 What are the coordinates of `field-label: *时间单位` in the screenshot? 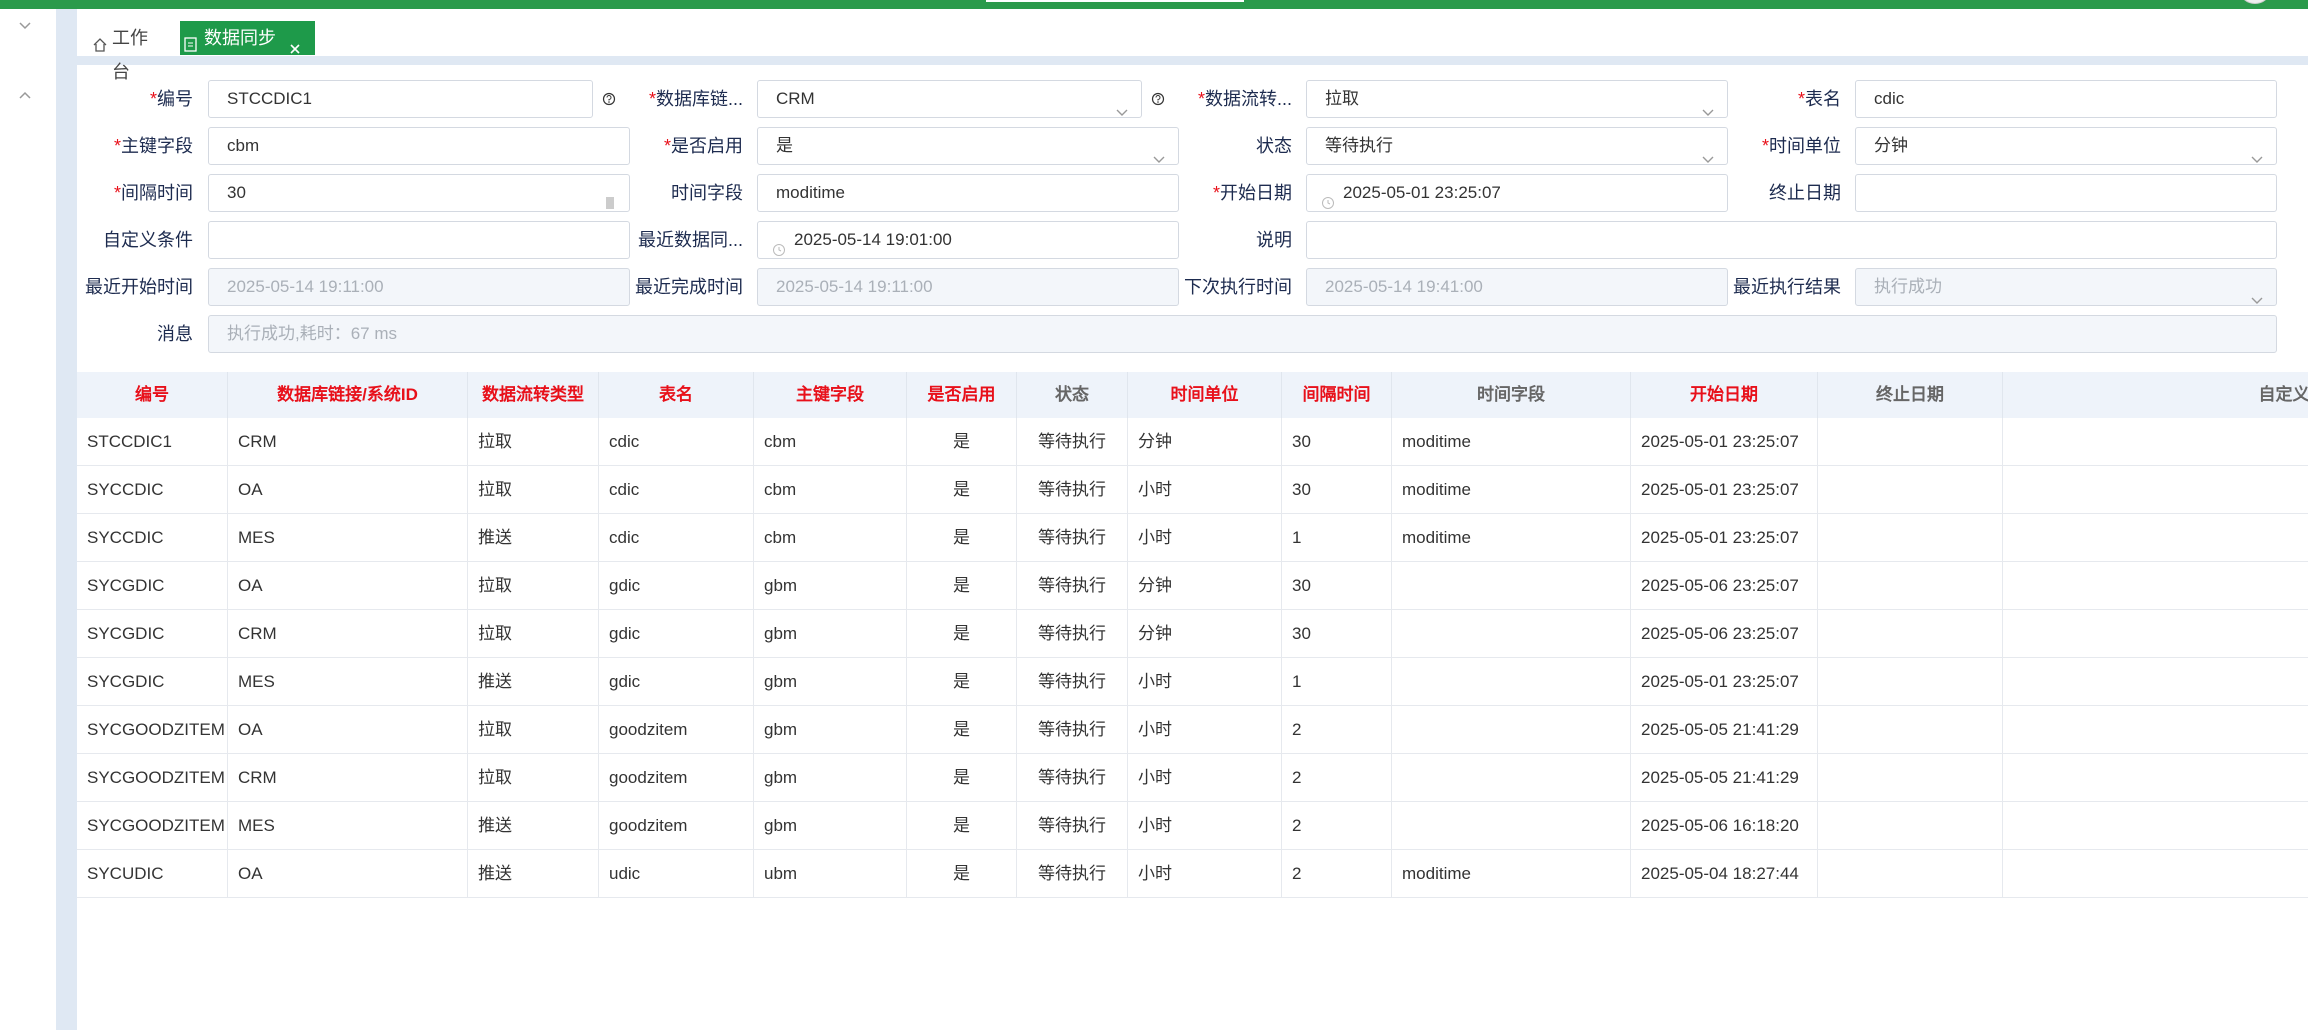 It's located at (1761, 146).